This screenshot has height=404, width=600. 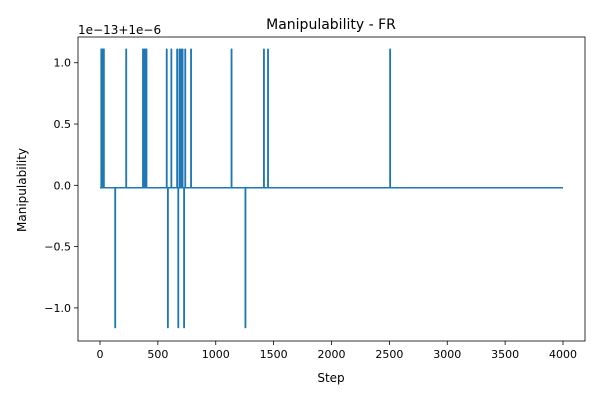 I want to click on y-tick-label-1: 1.0, so click(x=63, y=63).